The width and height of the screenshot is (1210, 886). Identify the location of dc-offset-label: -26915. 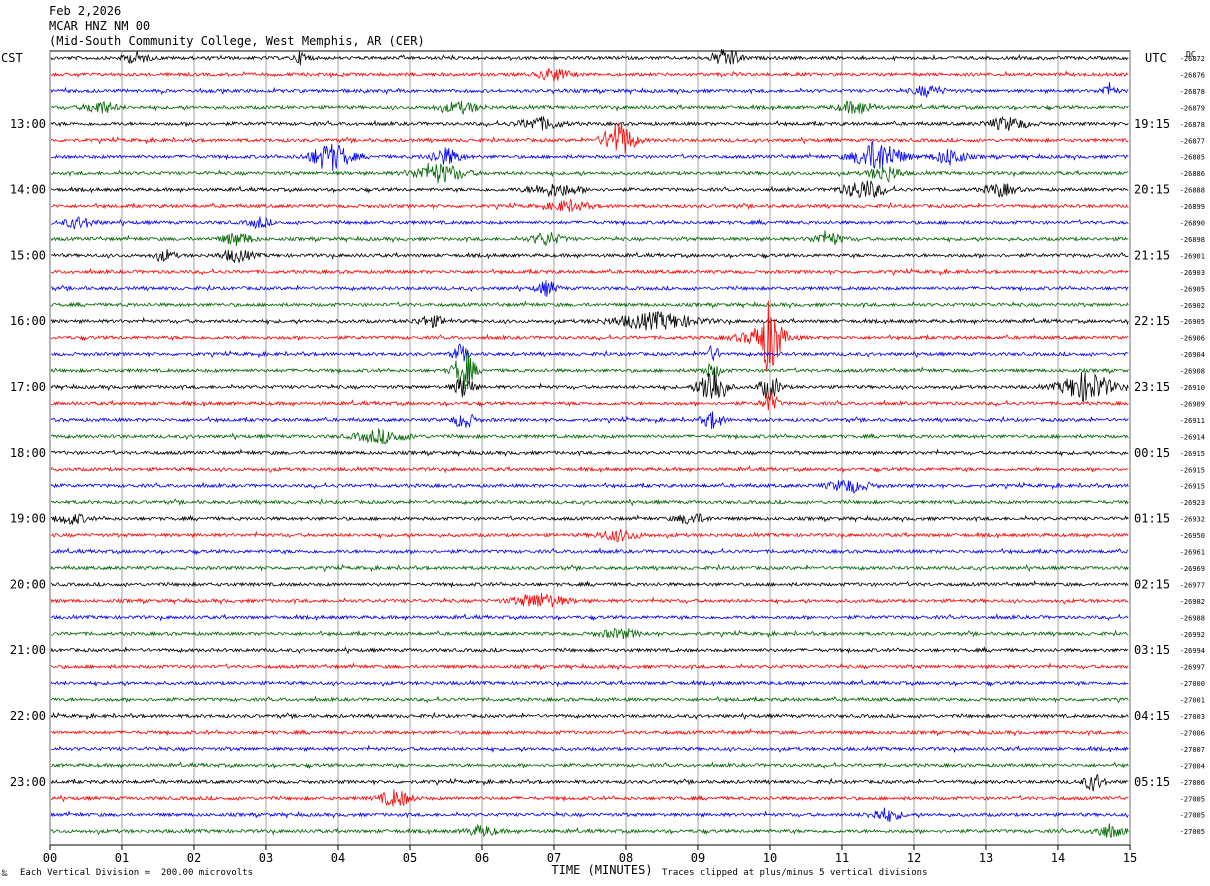
(1192, 470).